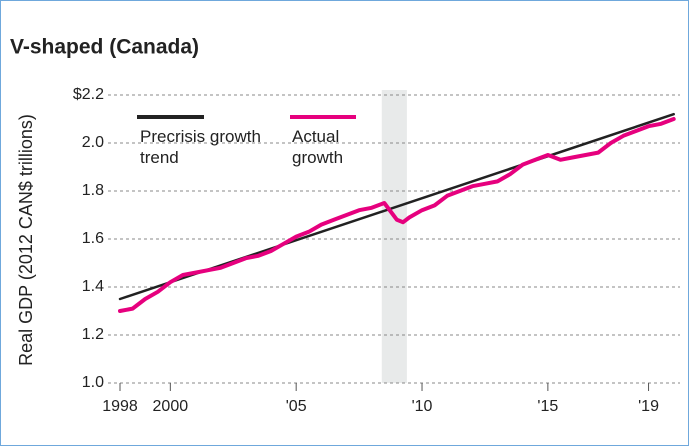 The image size is (689, 446). What do you see at coordinates (93, 238) in the screenshot?
I see `y-tick-label: 1.6` at bounding box center [93, 238].